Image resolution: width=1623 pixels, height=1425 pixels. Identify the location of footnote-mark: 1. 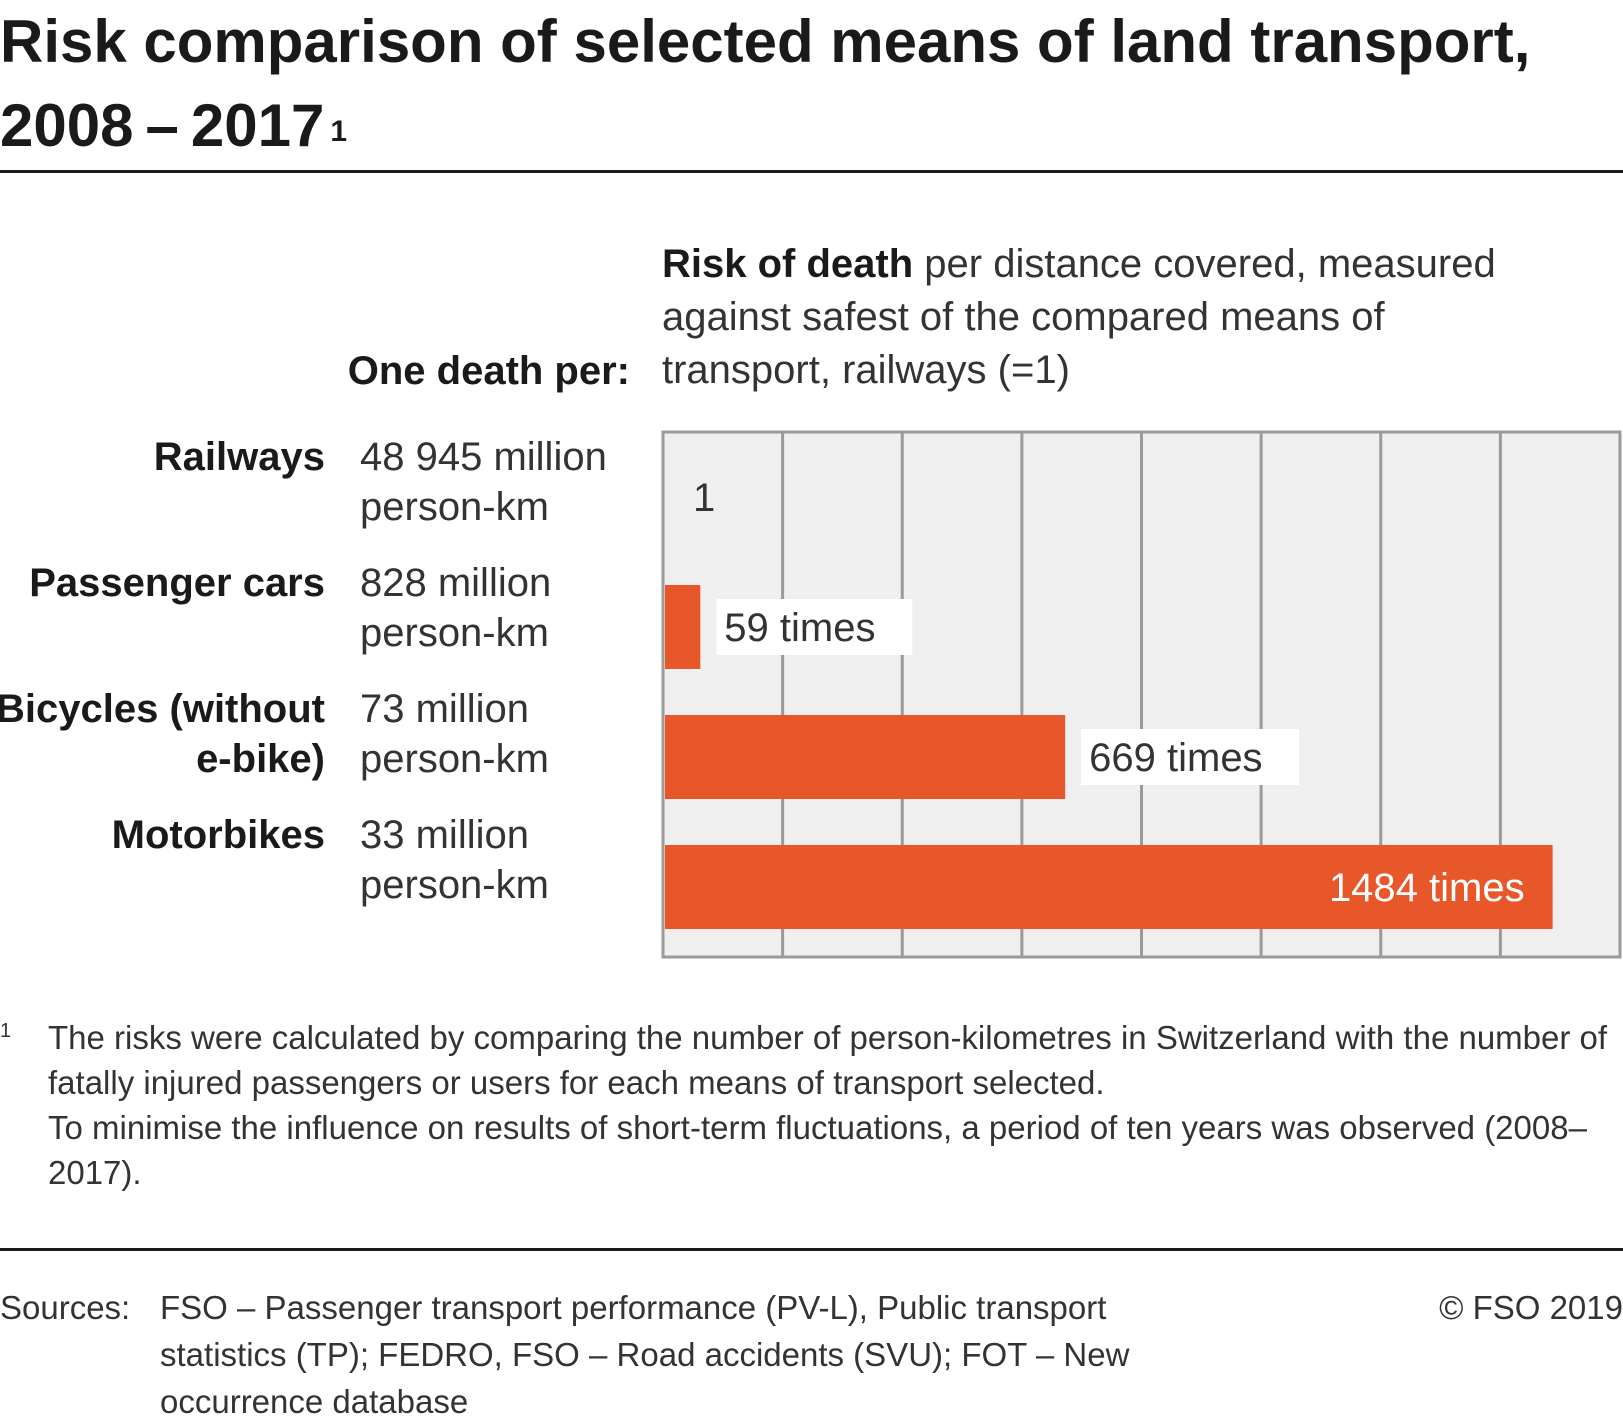
(6, 1031).